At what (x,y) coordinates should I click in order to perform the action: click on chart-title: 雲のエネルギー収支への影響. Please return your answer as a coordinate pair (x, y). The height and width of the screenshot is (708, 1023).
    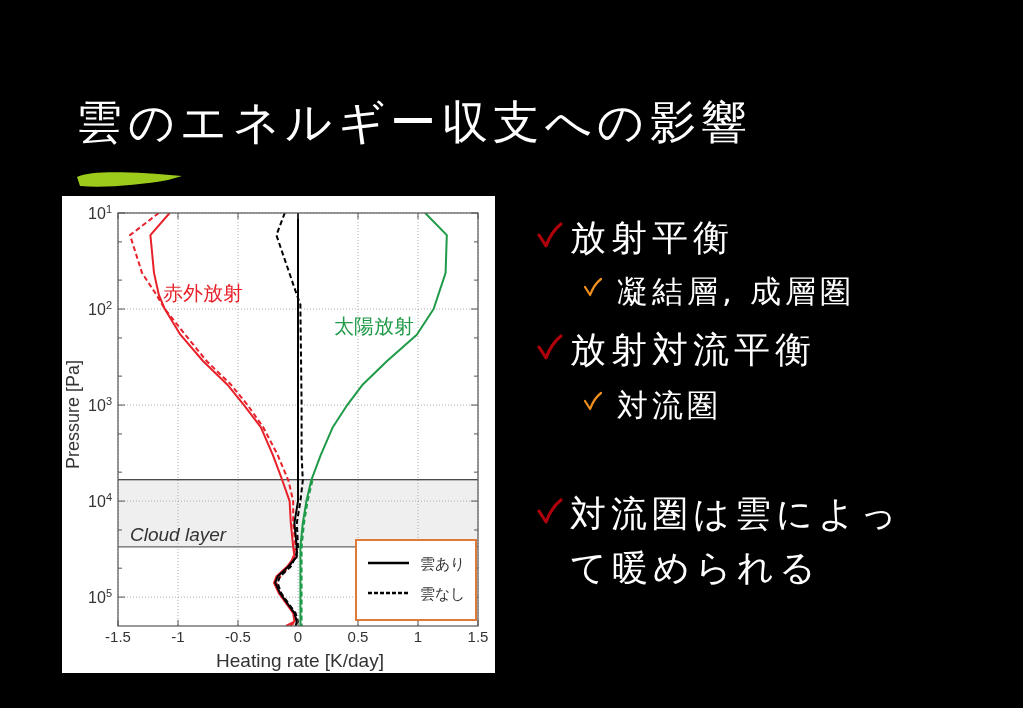
    Looking at the image, I should click on (414, 122).